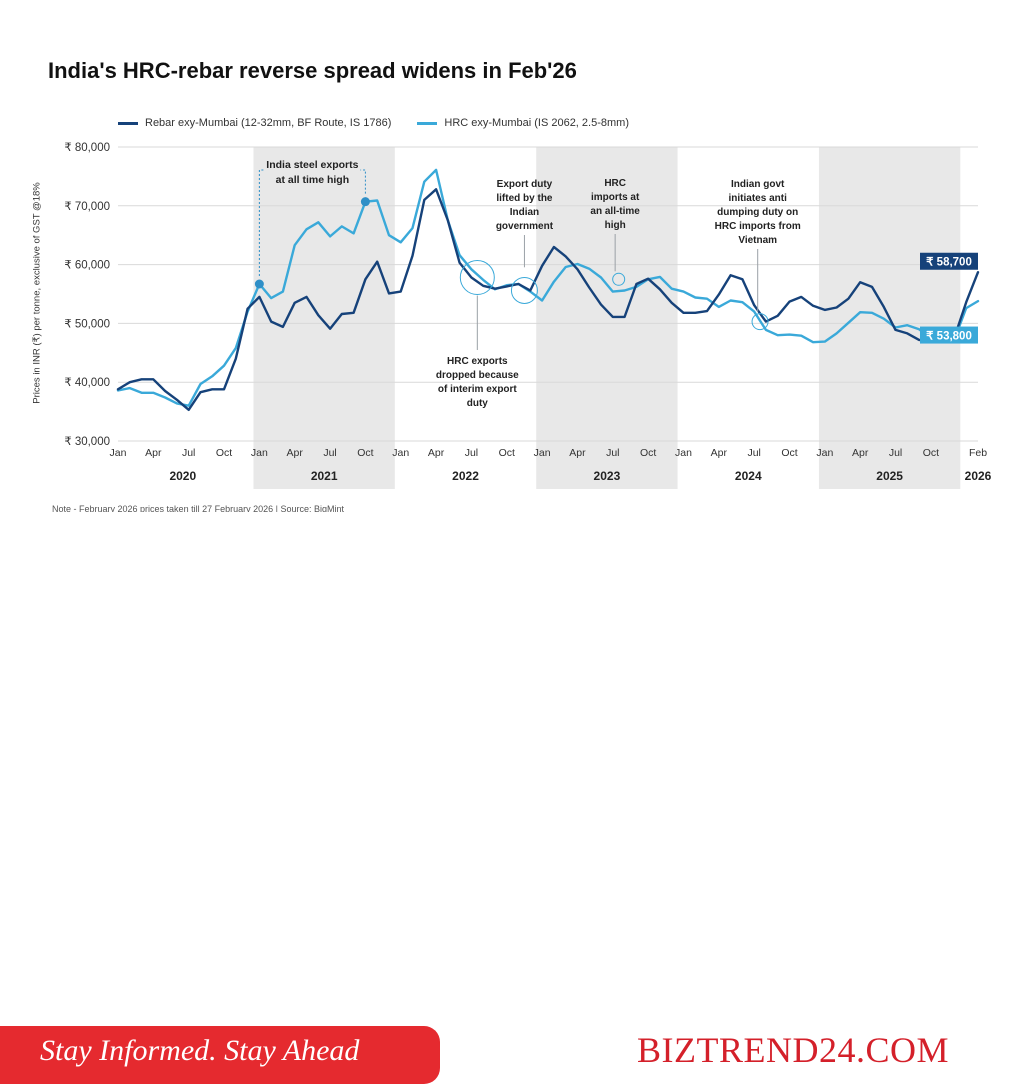 The height and width of the screenshot is (1084, 1024). I want to click on year-label: 2021, so click(324, 476).